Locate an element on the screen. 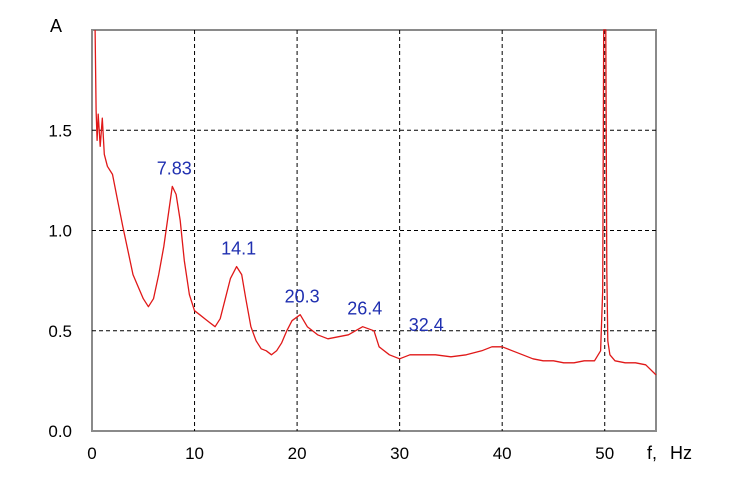 This screenshot has width=741, height=478. peak-label: 20.3 is located at coordinates (302, 297).